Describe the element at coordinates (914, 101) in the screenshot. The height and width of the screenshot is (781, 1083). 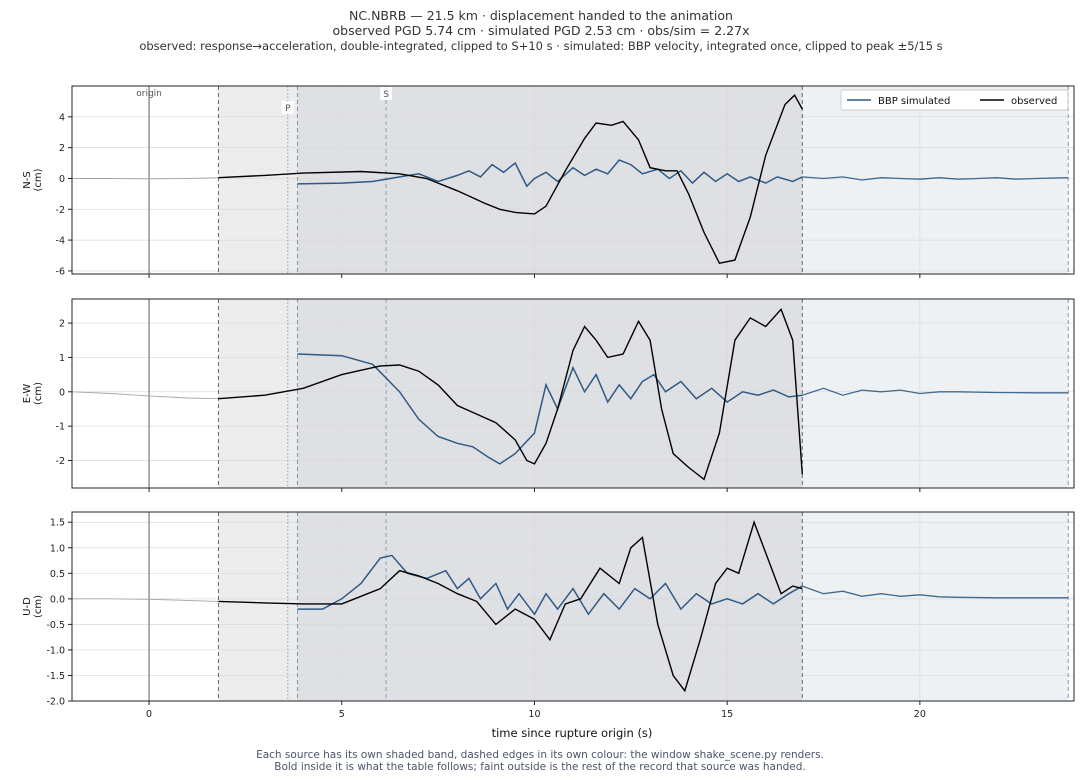
I see `legend-sim-label: BBP simulated` at that location.